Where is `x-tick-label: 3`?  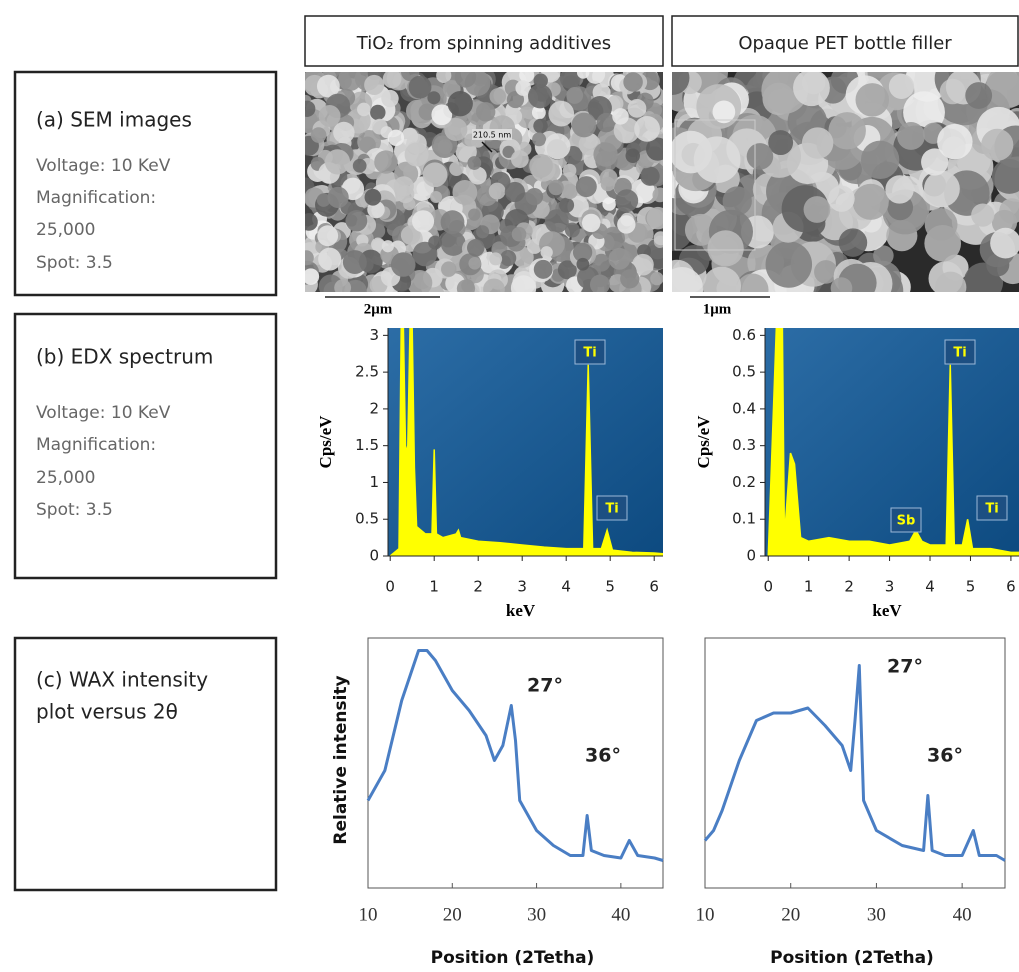 x-tick-label: 3 is located at coordinates (522, 587).